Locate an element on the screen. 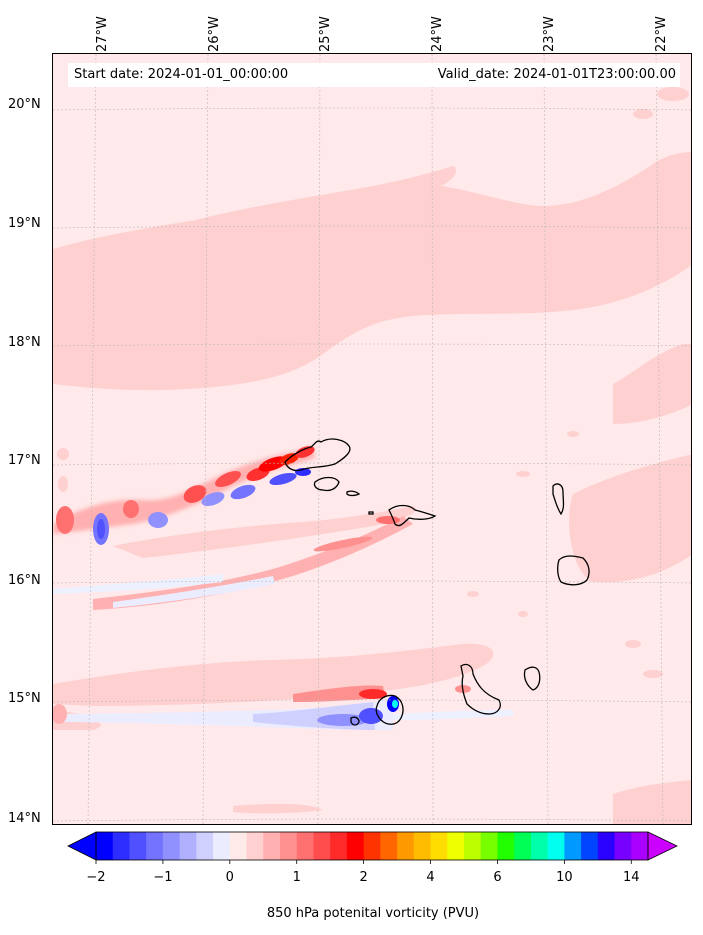 The height and width of the screenshot is (935, 703). colorbar is located at coordinates (372, 847).